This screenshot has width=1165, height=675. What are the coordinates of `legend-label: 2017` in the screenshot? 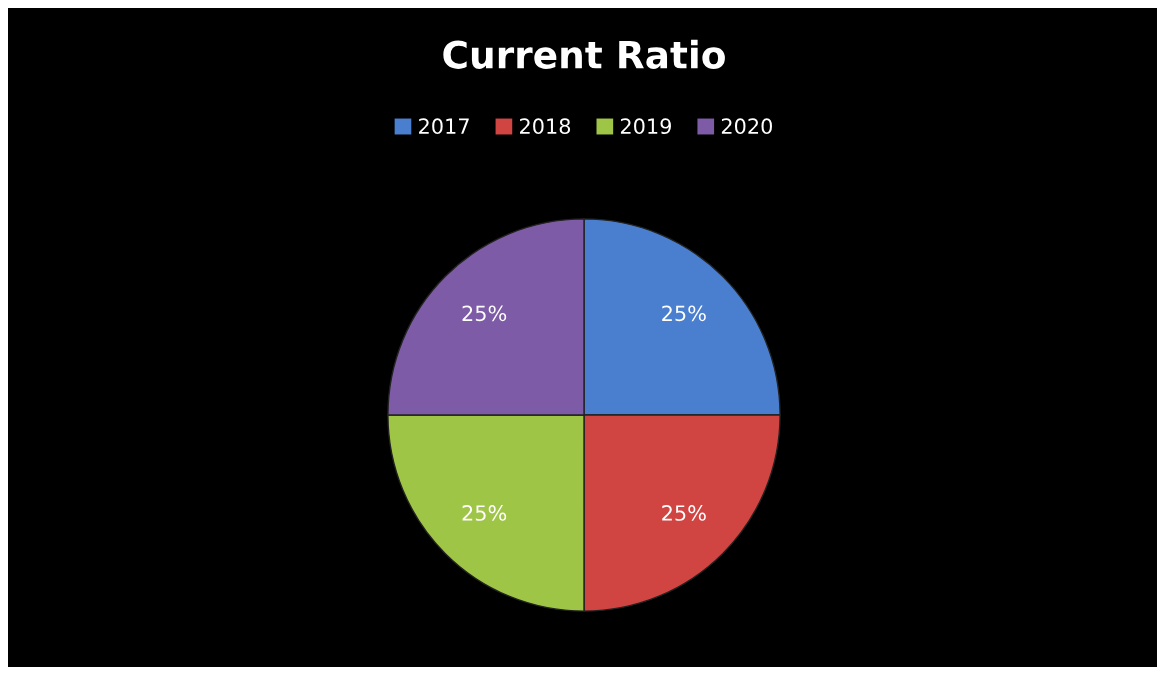 It's located at (444, 126).